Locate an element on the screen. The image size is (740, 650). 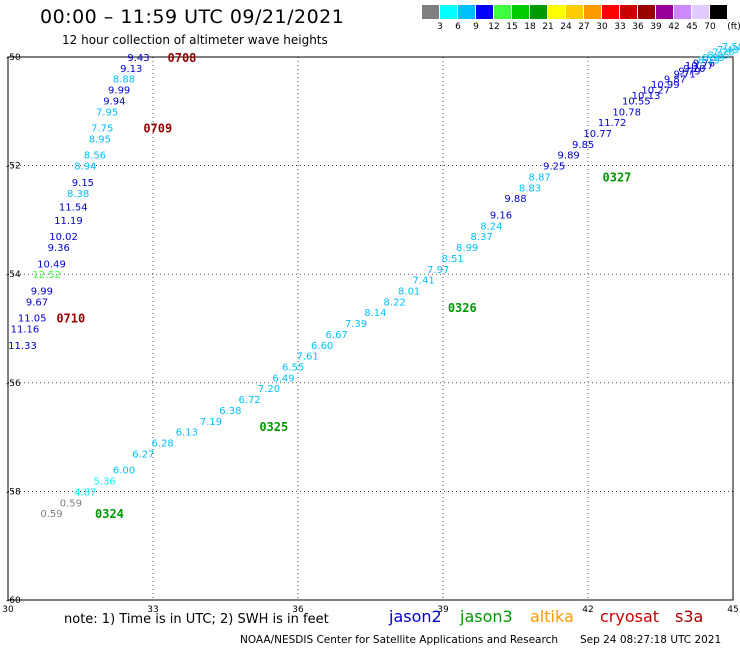
swh-value: 11.33 is located at coordinates (22, 346).